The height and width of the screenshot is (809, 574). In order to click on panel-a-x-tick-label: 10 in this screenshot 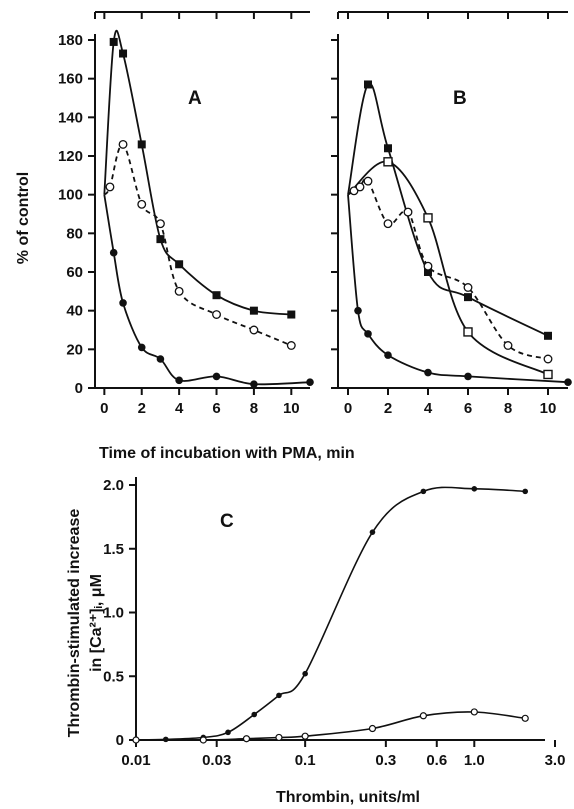, I will do `click(291, 408)`.